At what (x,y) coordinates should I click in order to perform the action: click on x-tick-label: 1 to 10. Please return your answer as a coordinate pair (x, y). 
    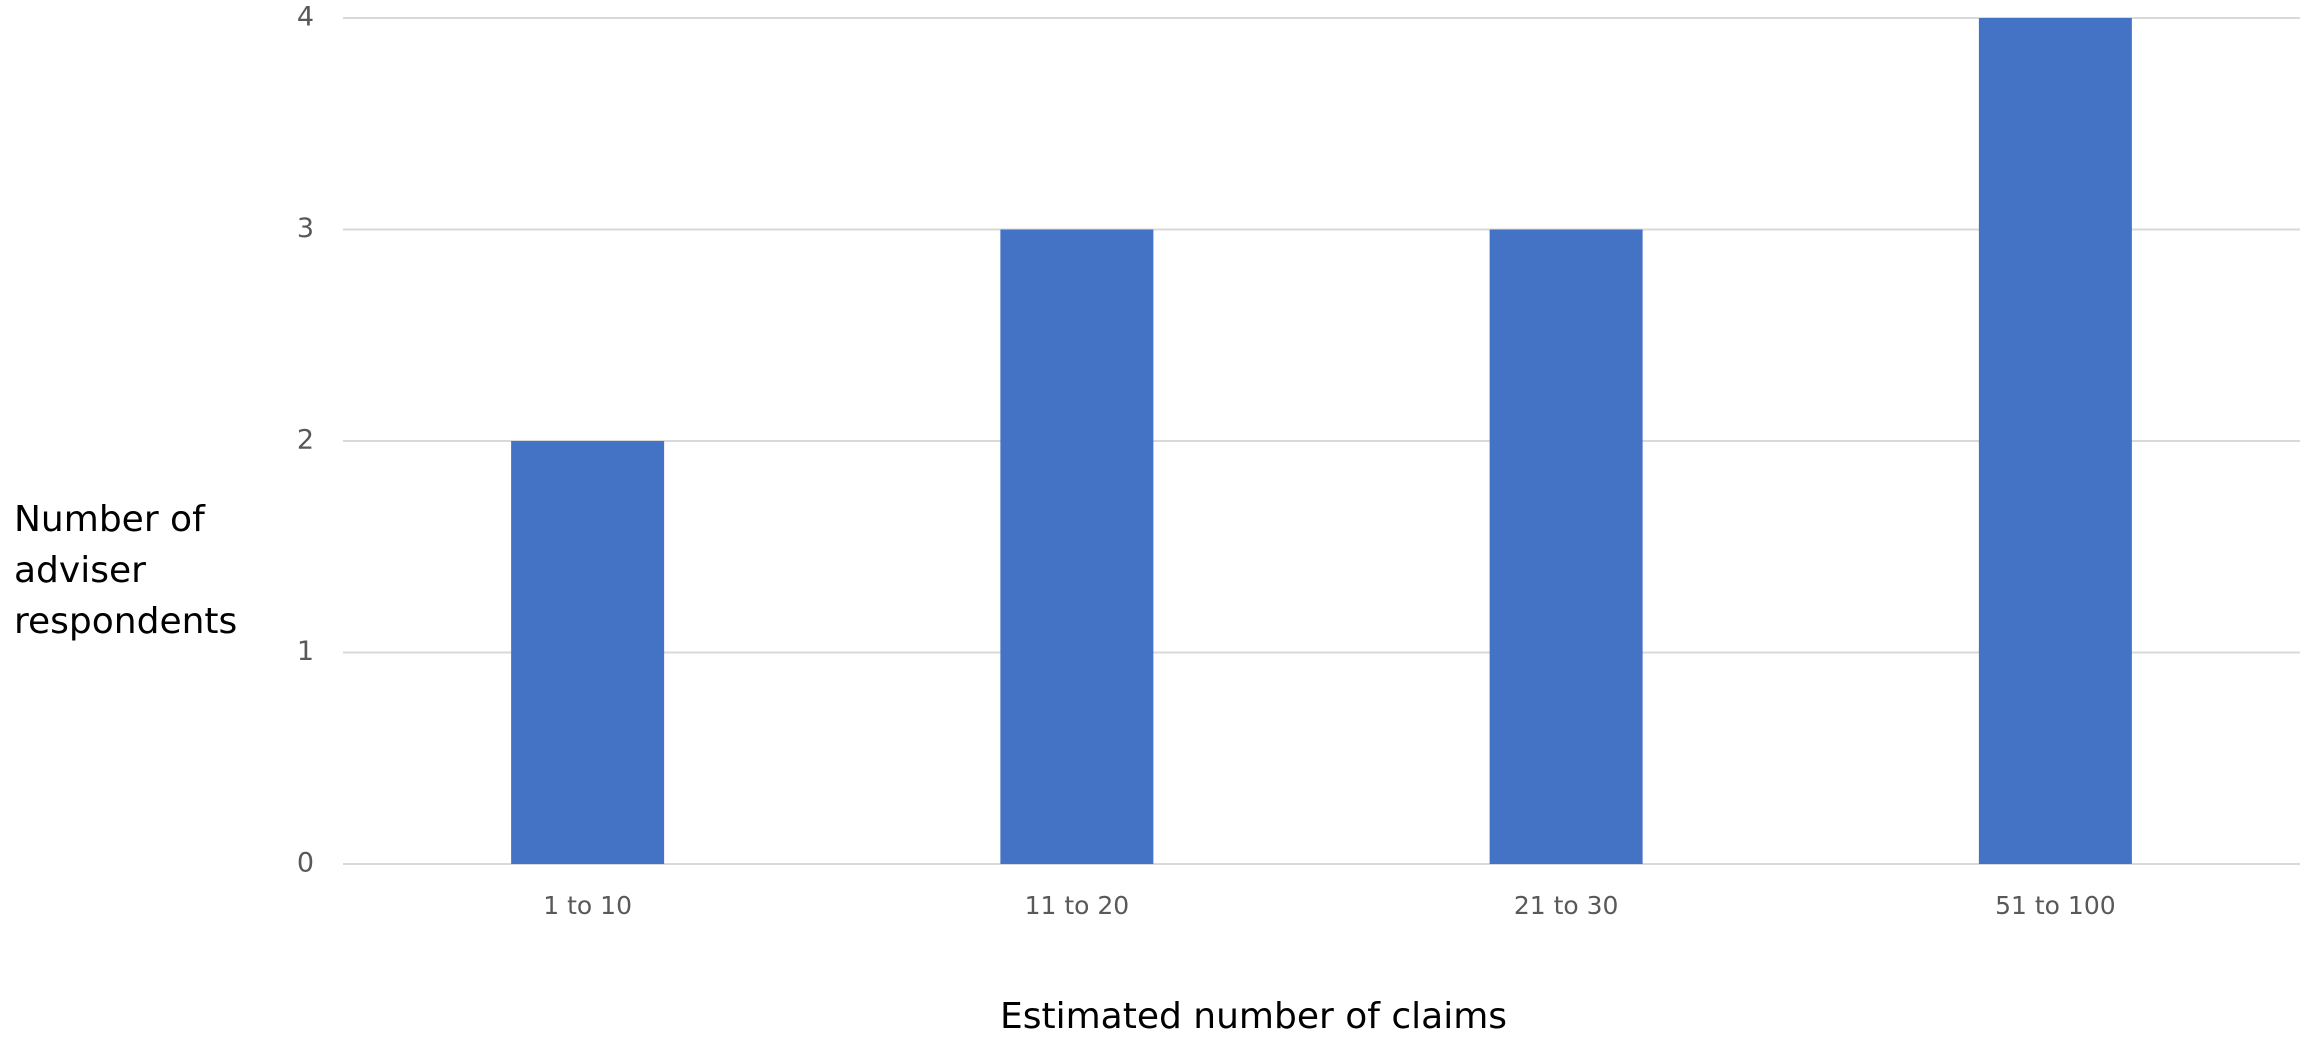
    Looking at the image, I should click on (587, 905).